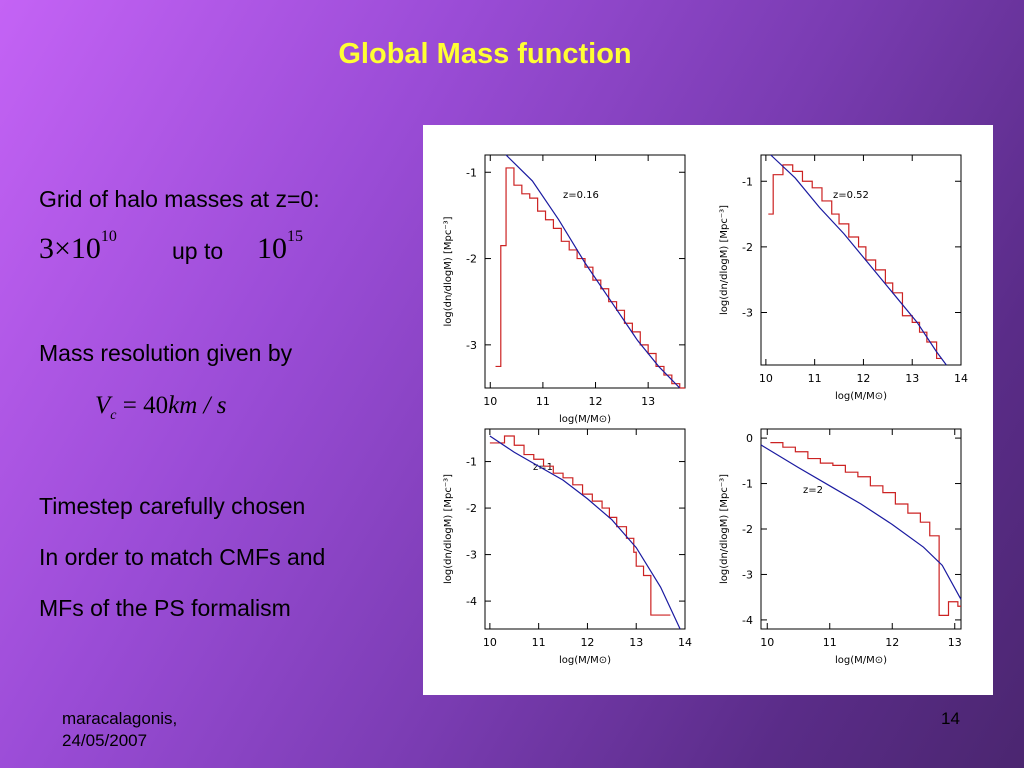  I want to click on mass-min: 3×10¹⁰, so click(78, 246).